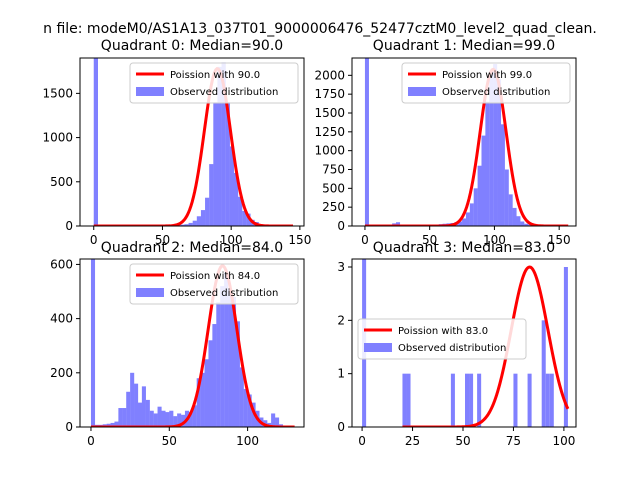 This screenshot has width=640, height=480. Describe the element at coordinates (412, 441) in the screenshot. I see `x-tick-label: 25` at that location.